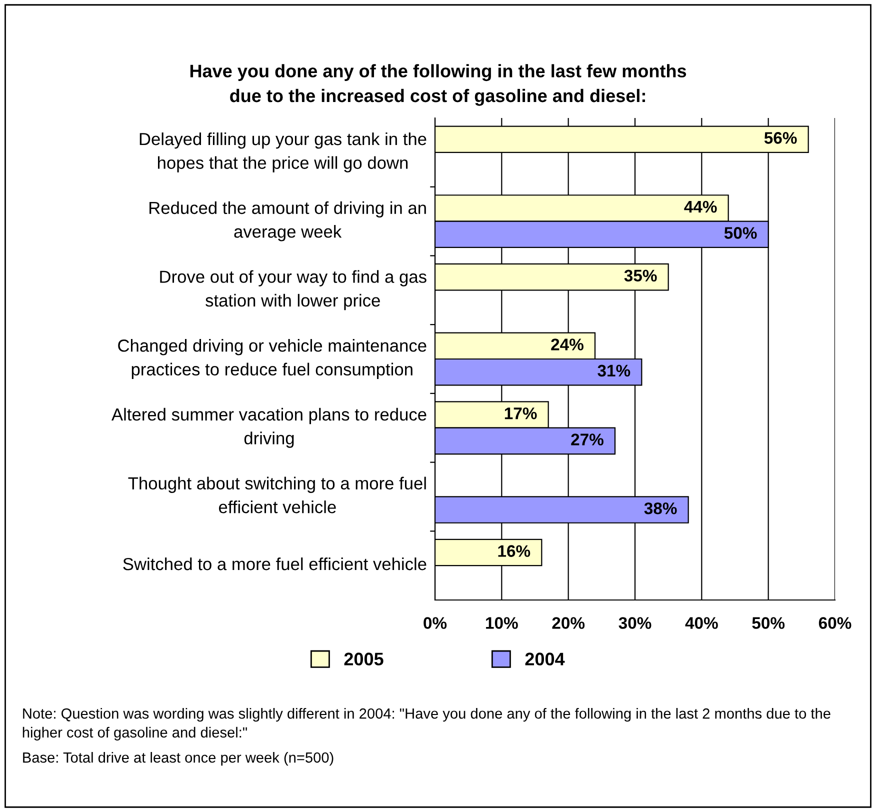 Image resolution: width=876 pixels, height=812 pixels. I want to click on data-label: 44%, so click(700, 206).